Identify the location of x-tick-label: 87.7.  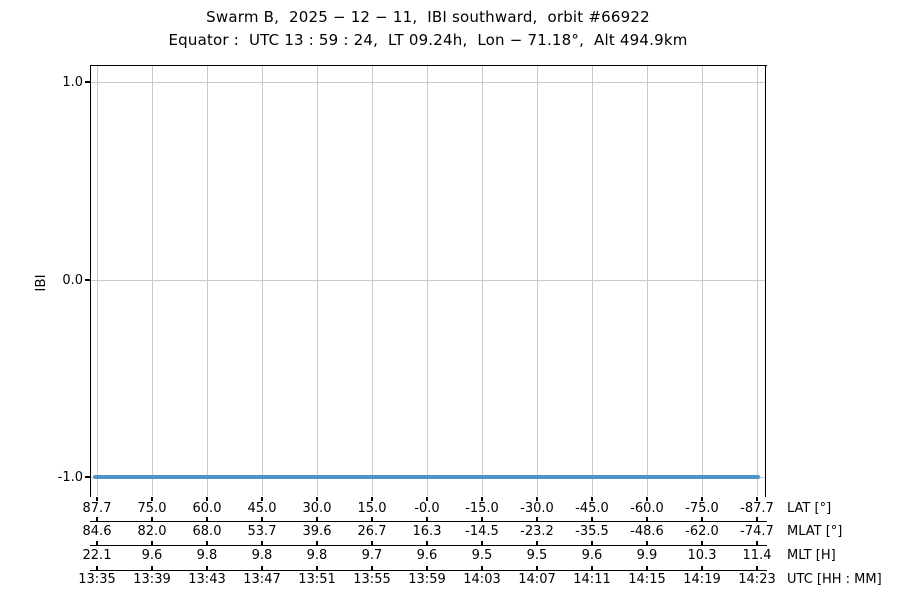
(97, 508).